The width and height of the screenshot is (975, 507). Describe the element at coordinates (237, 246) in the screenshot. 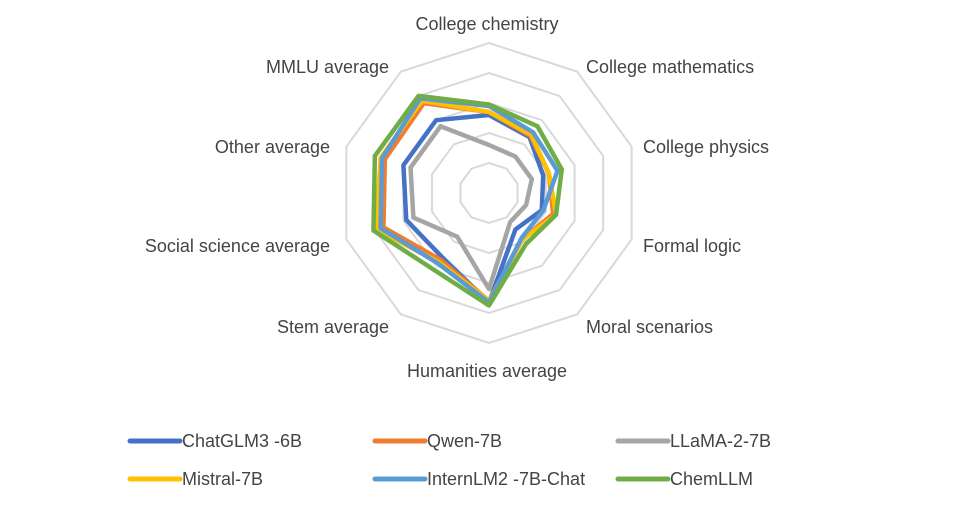

I see `axis-label-social-science-average: Social science average` at that location.